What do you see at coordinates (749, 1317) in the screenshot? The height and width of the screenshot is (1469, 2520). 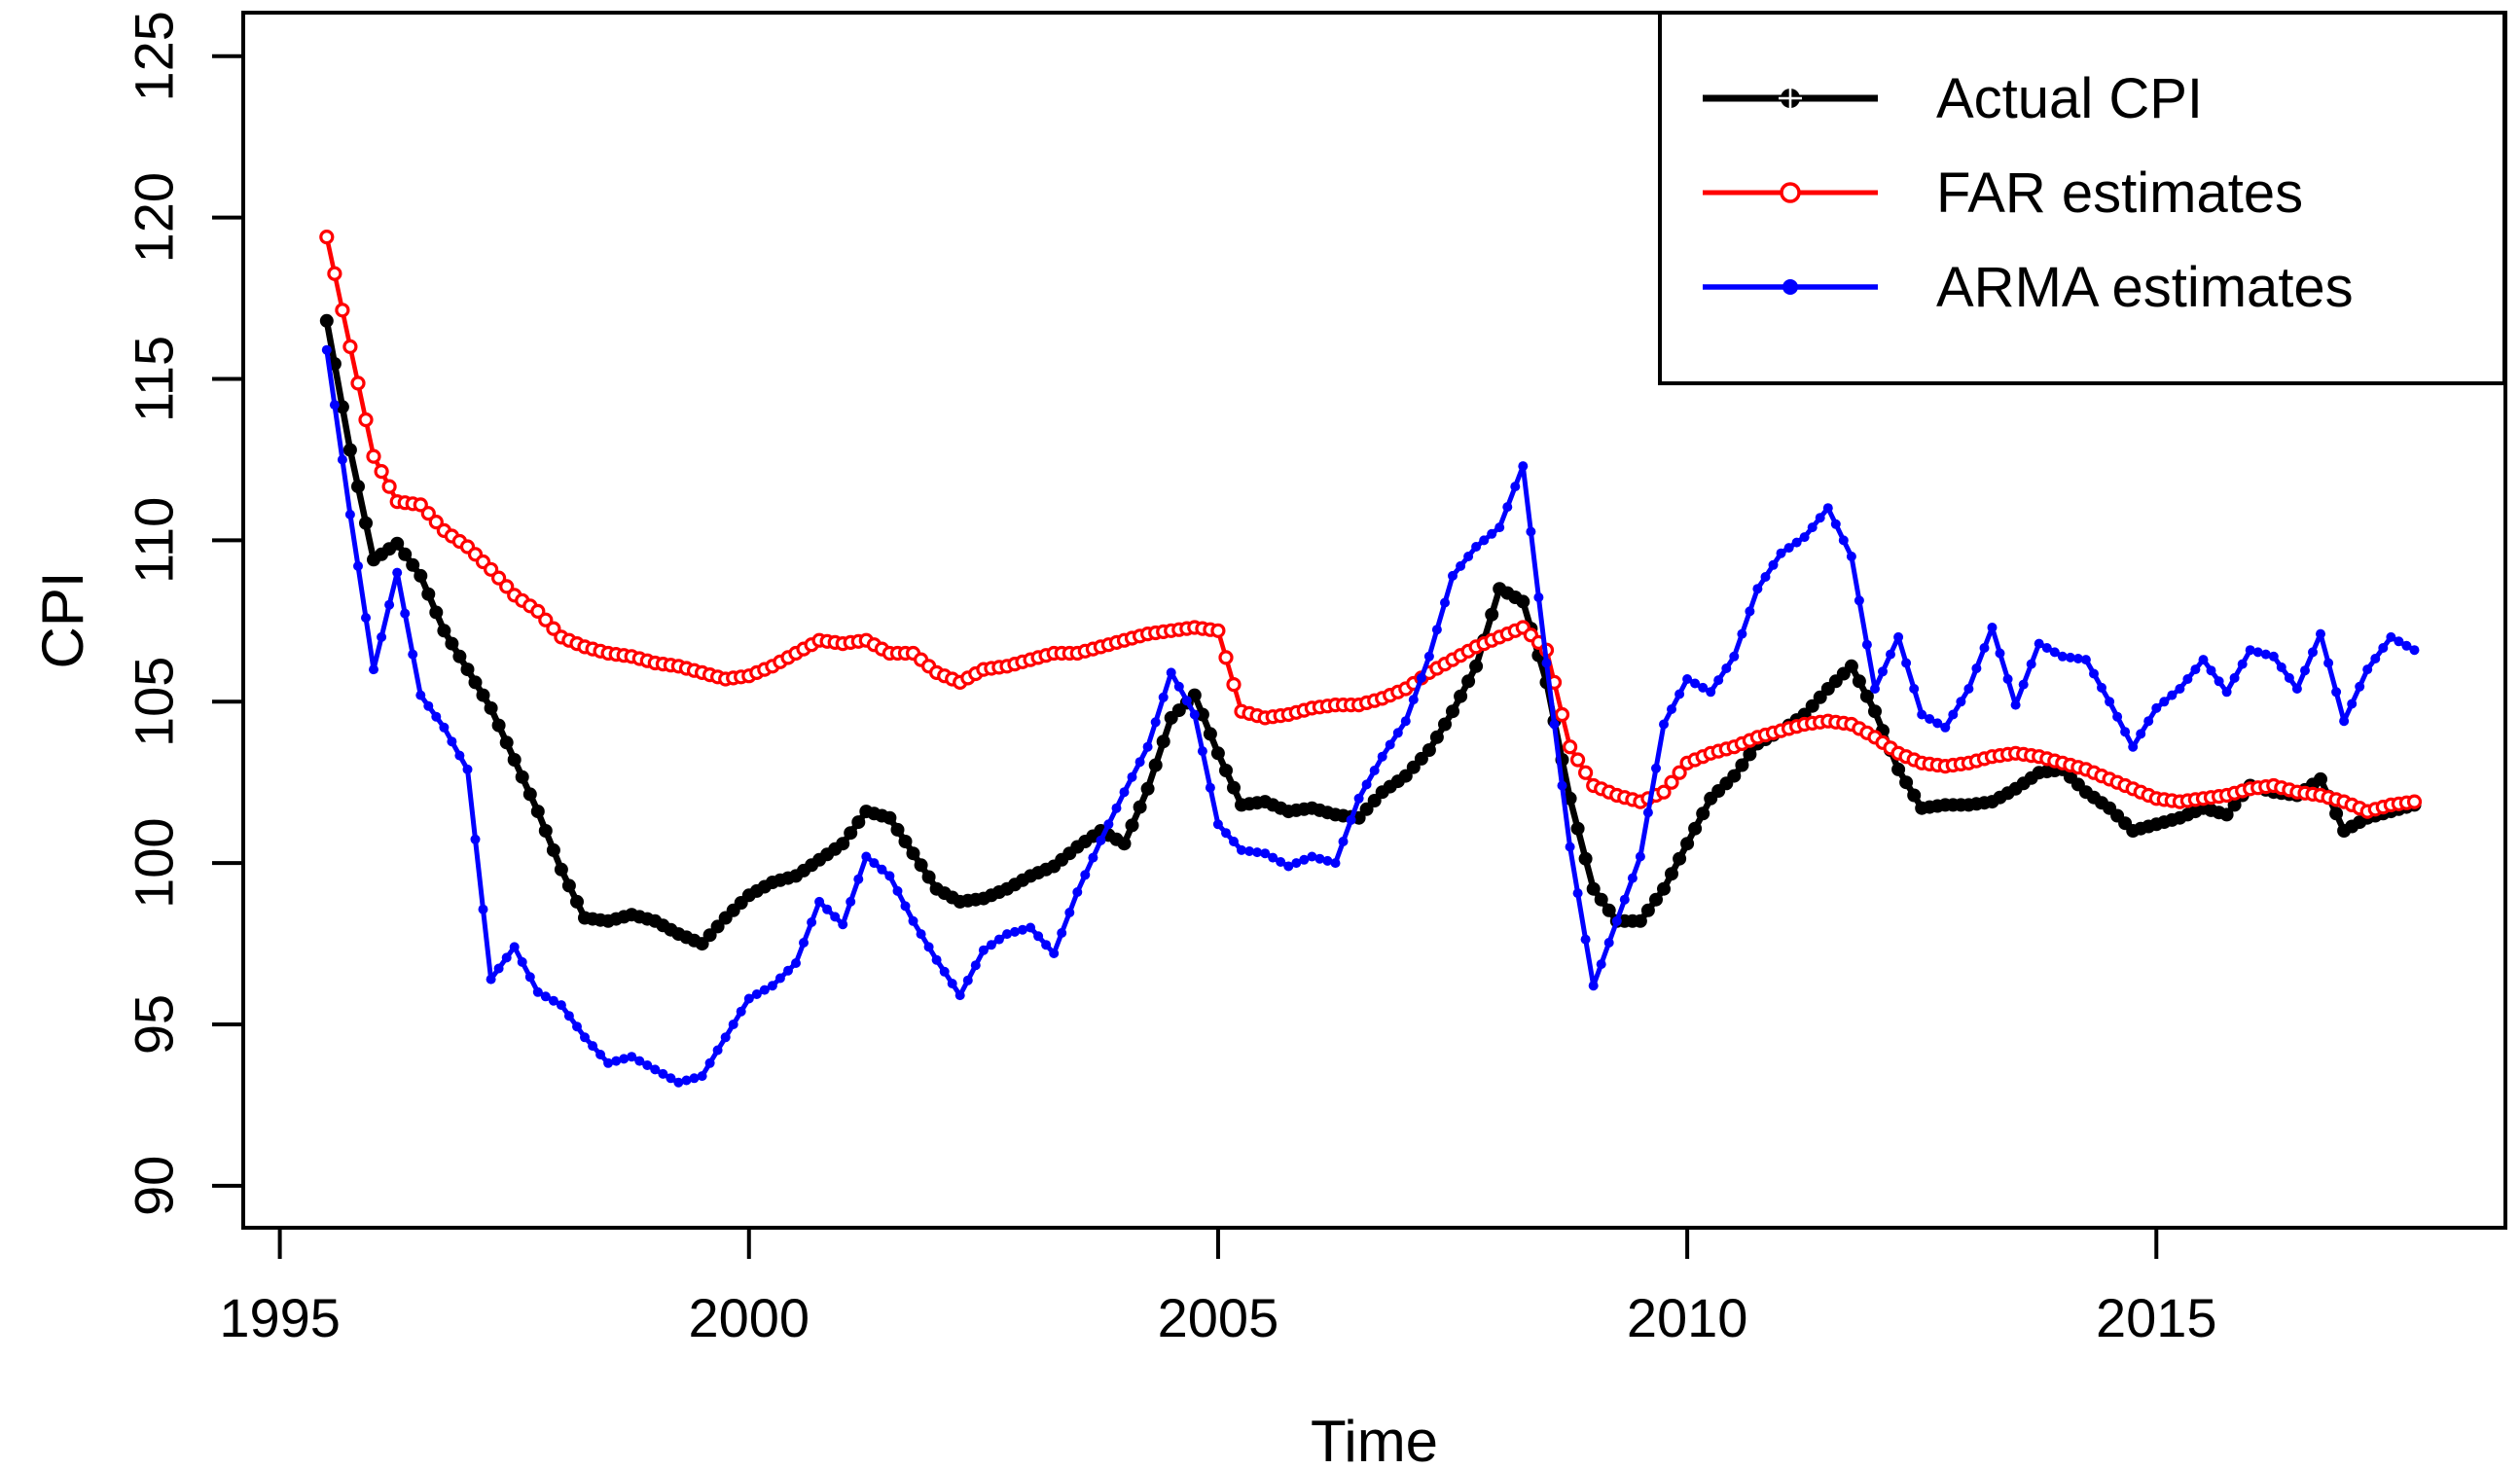 I see `x-tick-label: 2000` at bounding box center [749, 1317].